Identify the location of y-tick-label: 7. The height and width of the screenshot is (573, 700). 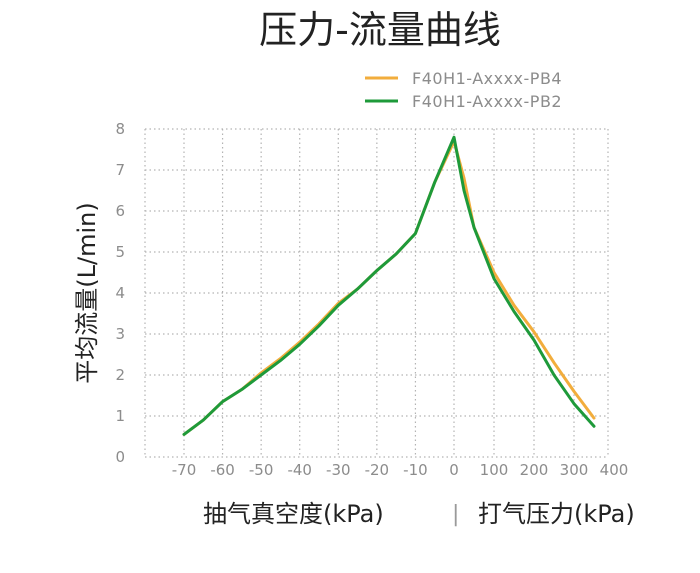
(120, 170).